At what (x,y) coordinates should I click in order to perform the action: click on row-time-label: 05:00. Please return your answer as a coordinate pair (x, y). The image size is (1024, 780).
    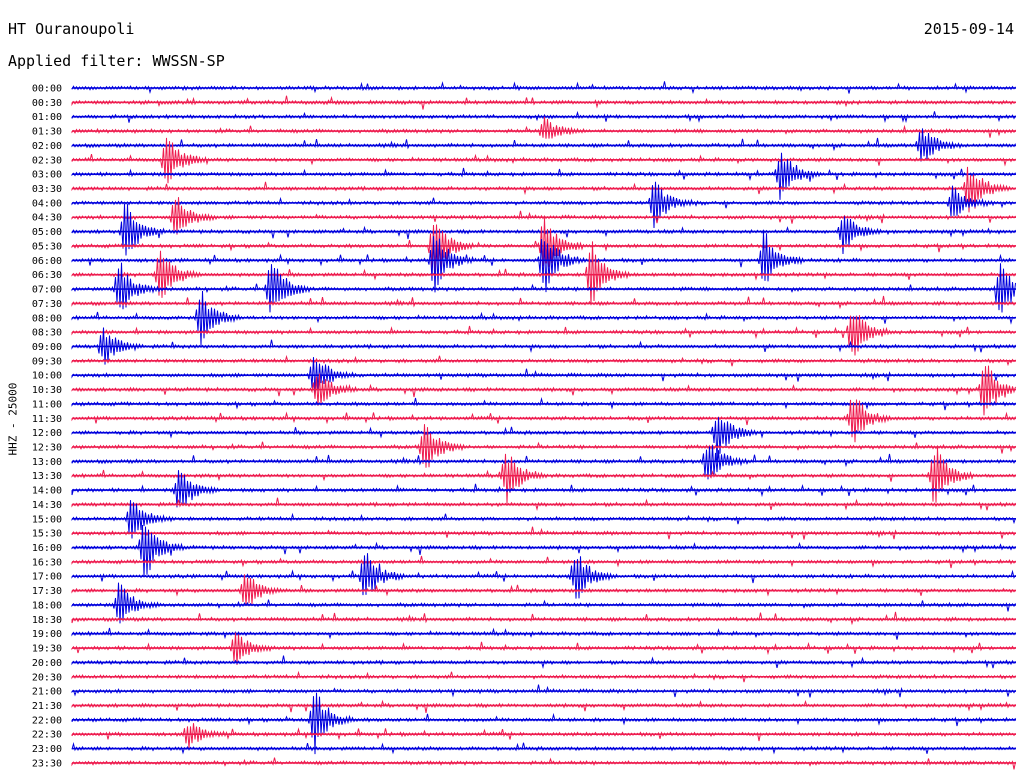
    Looking at the image, I should click on (47, 232).